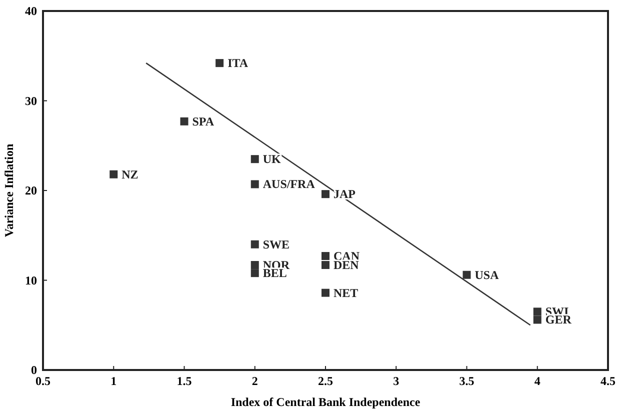  What do you see at coordinates (466, 381) in the screenshot?
I see `x-tick-label: 3.5` at bounding box center [466, 381].